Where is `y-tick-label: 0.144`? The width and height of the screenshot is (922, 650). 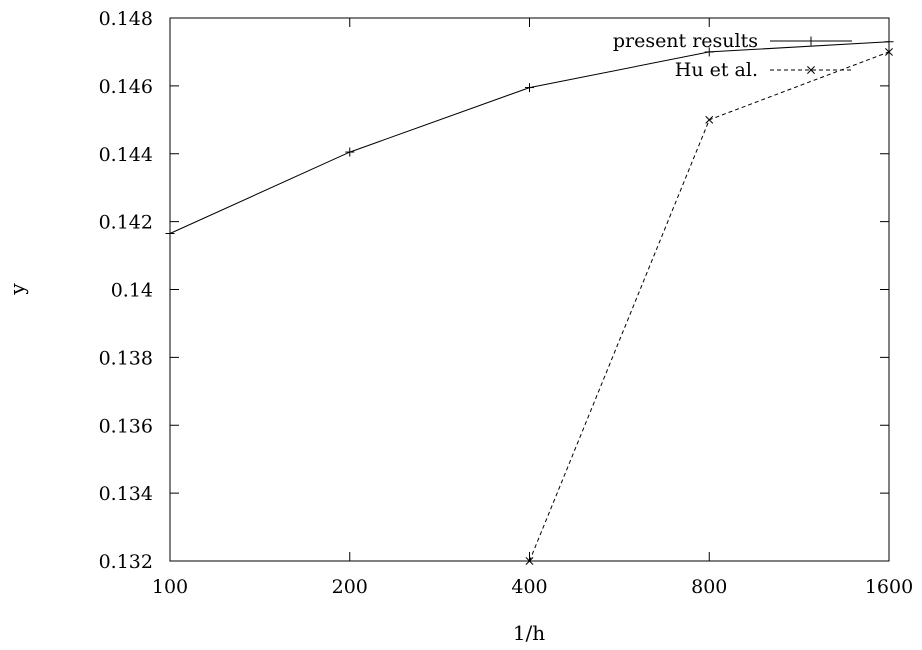 y-tick-label: 0.144 is located at coordinates (126, 155).